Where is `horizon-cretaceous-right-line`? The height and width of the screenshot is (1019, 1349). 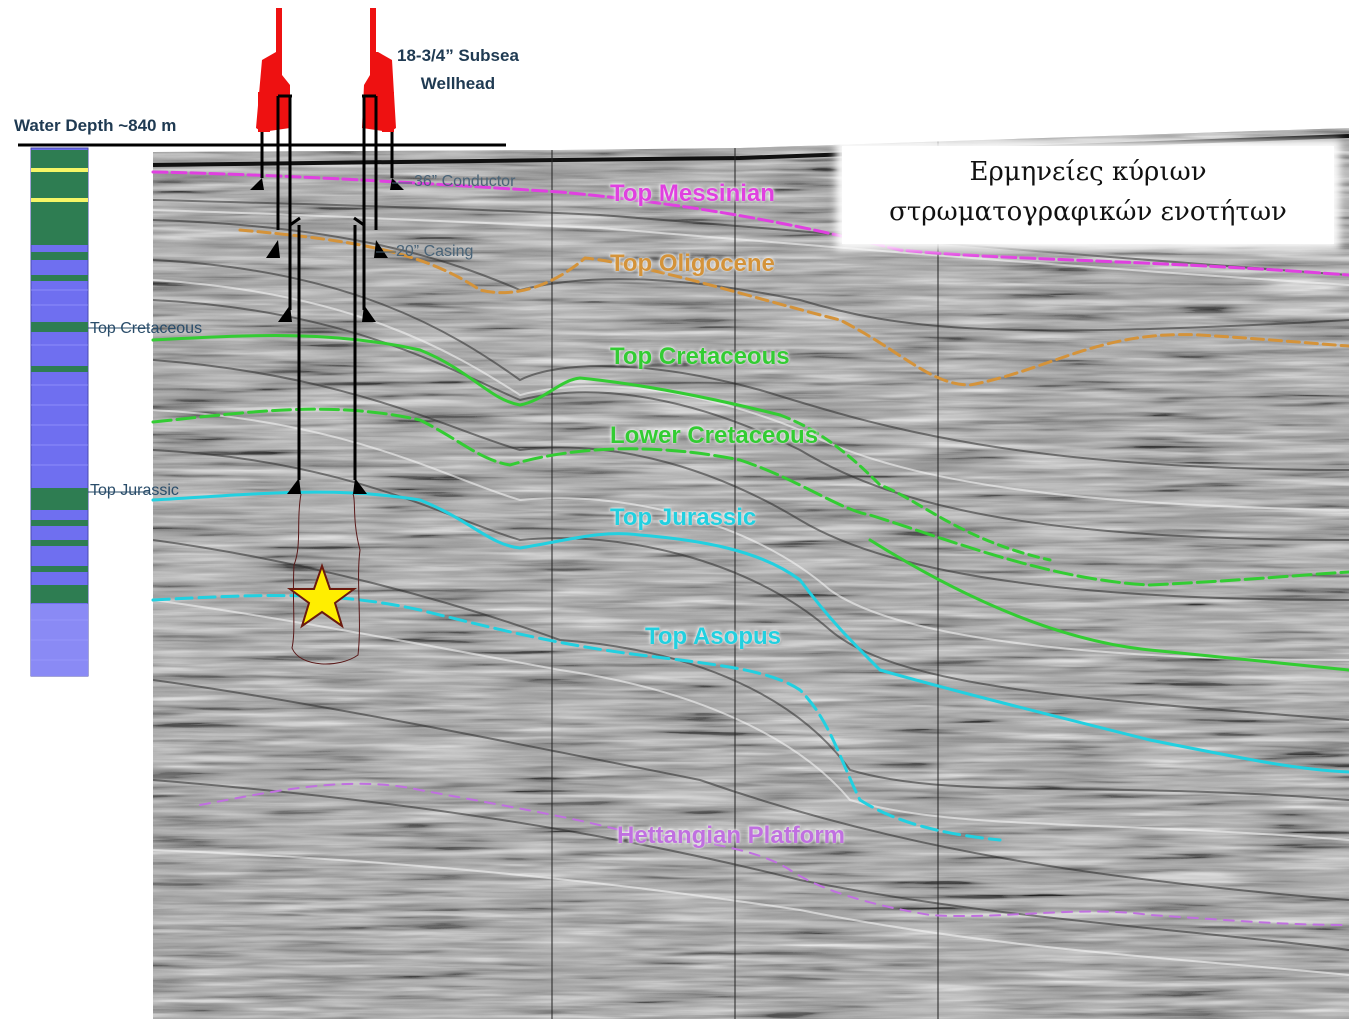 horizon-cretaceous-right-line is located at coordinates (915, 487).